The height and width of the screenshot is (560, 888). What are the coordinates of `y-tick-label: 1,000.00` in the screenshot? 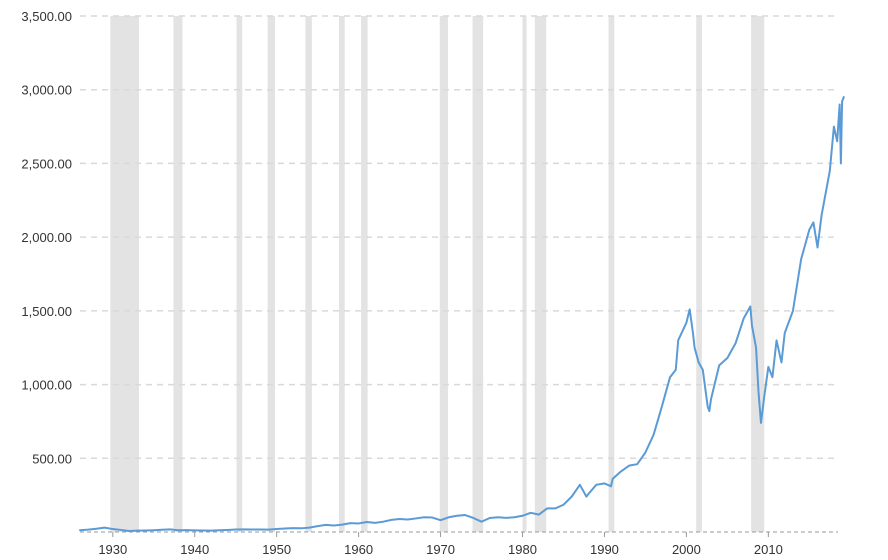 It's located at (46, 385).